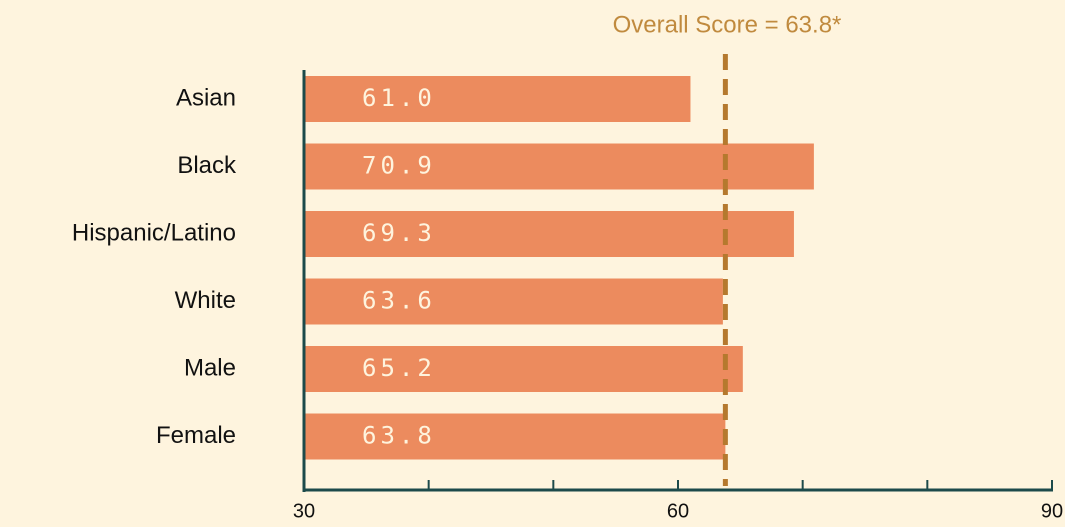 This screenshot has height=527, width=1065. Describe the element at coordinates (205, 300) in the screenshot. I see `category-label: White` at that location.